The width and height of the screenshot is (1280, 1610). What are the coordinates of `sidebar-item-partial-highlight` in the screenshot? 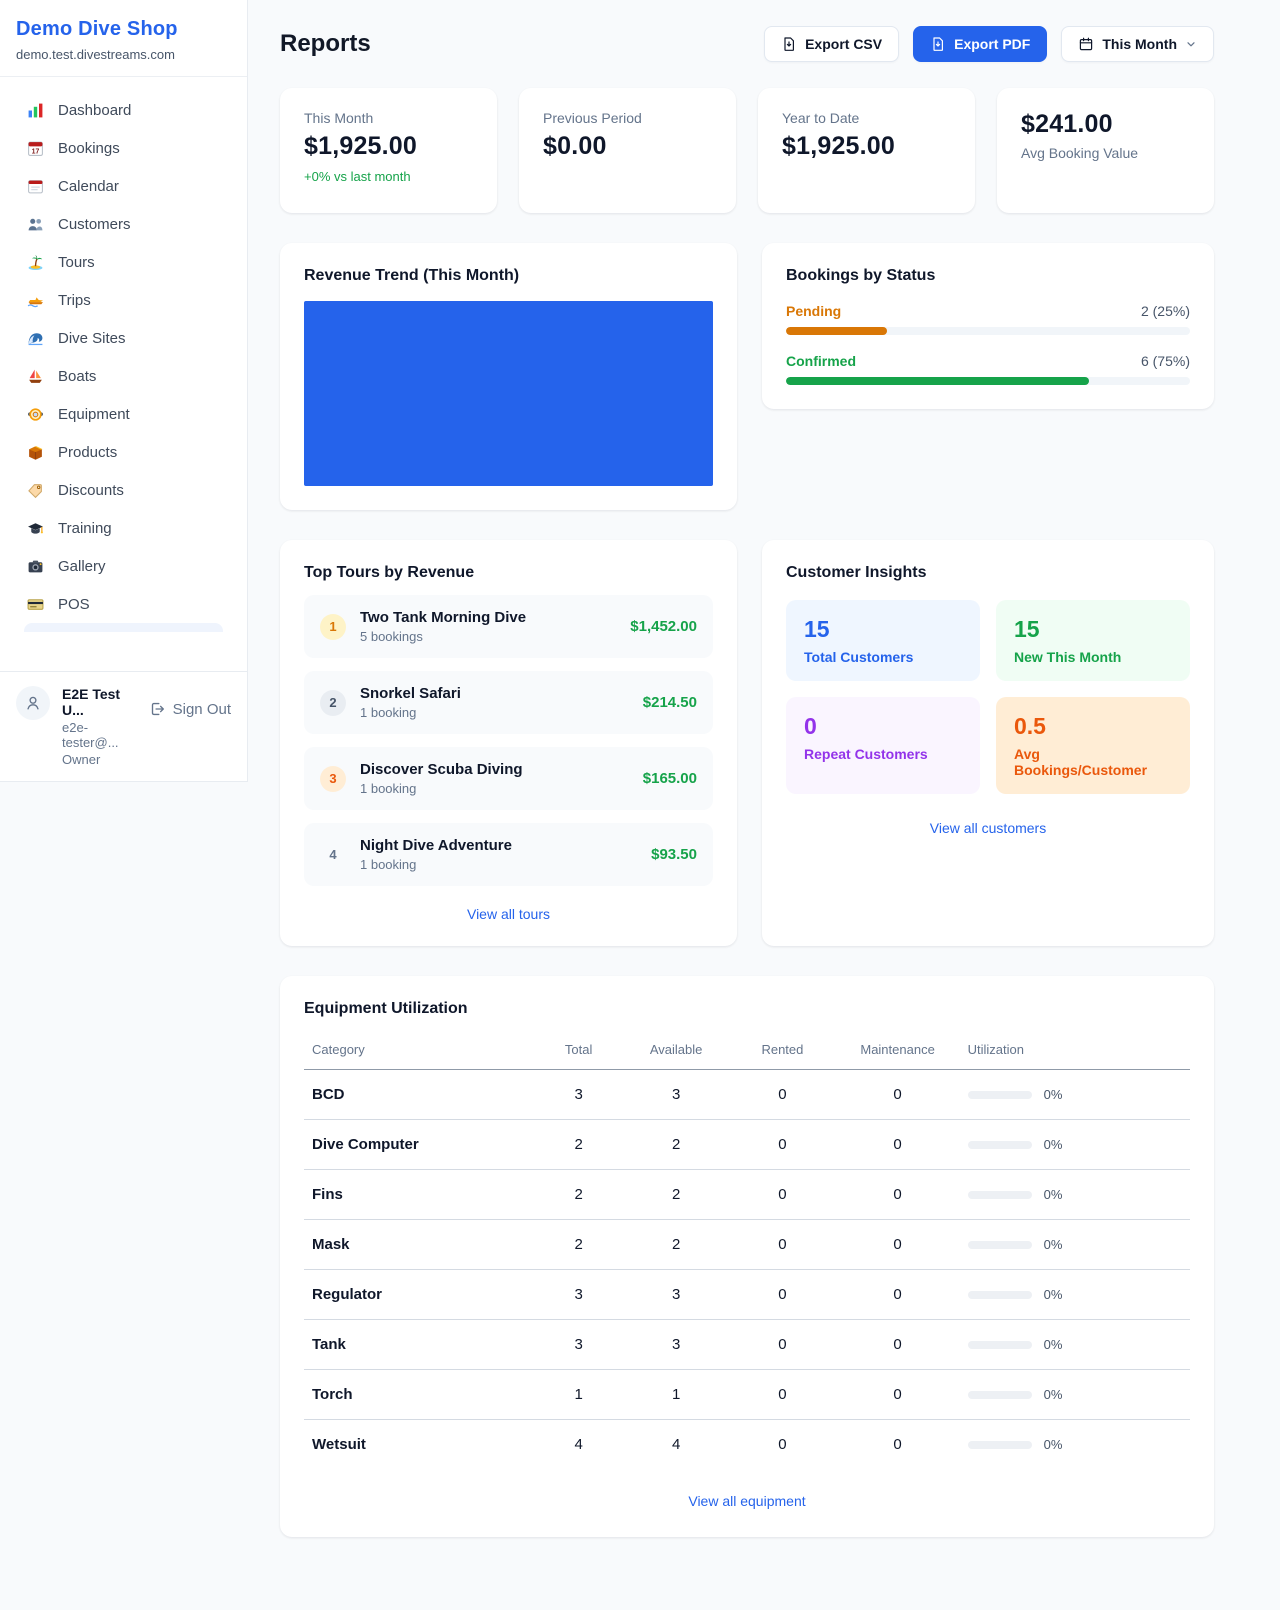 It's located at (123, 627).